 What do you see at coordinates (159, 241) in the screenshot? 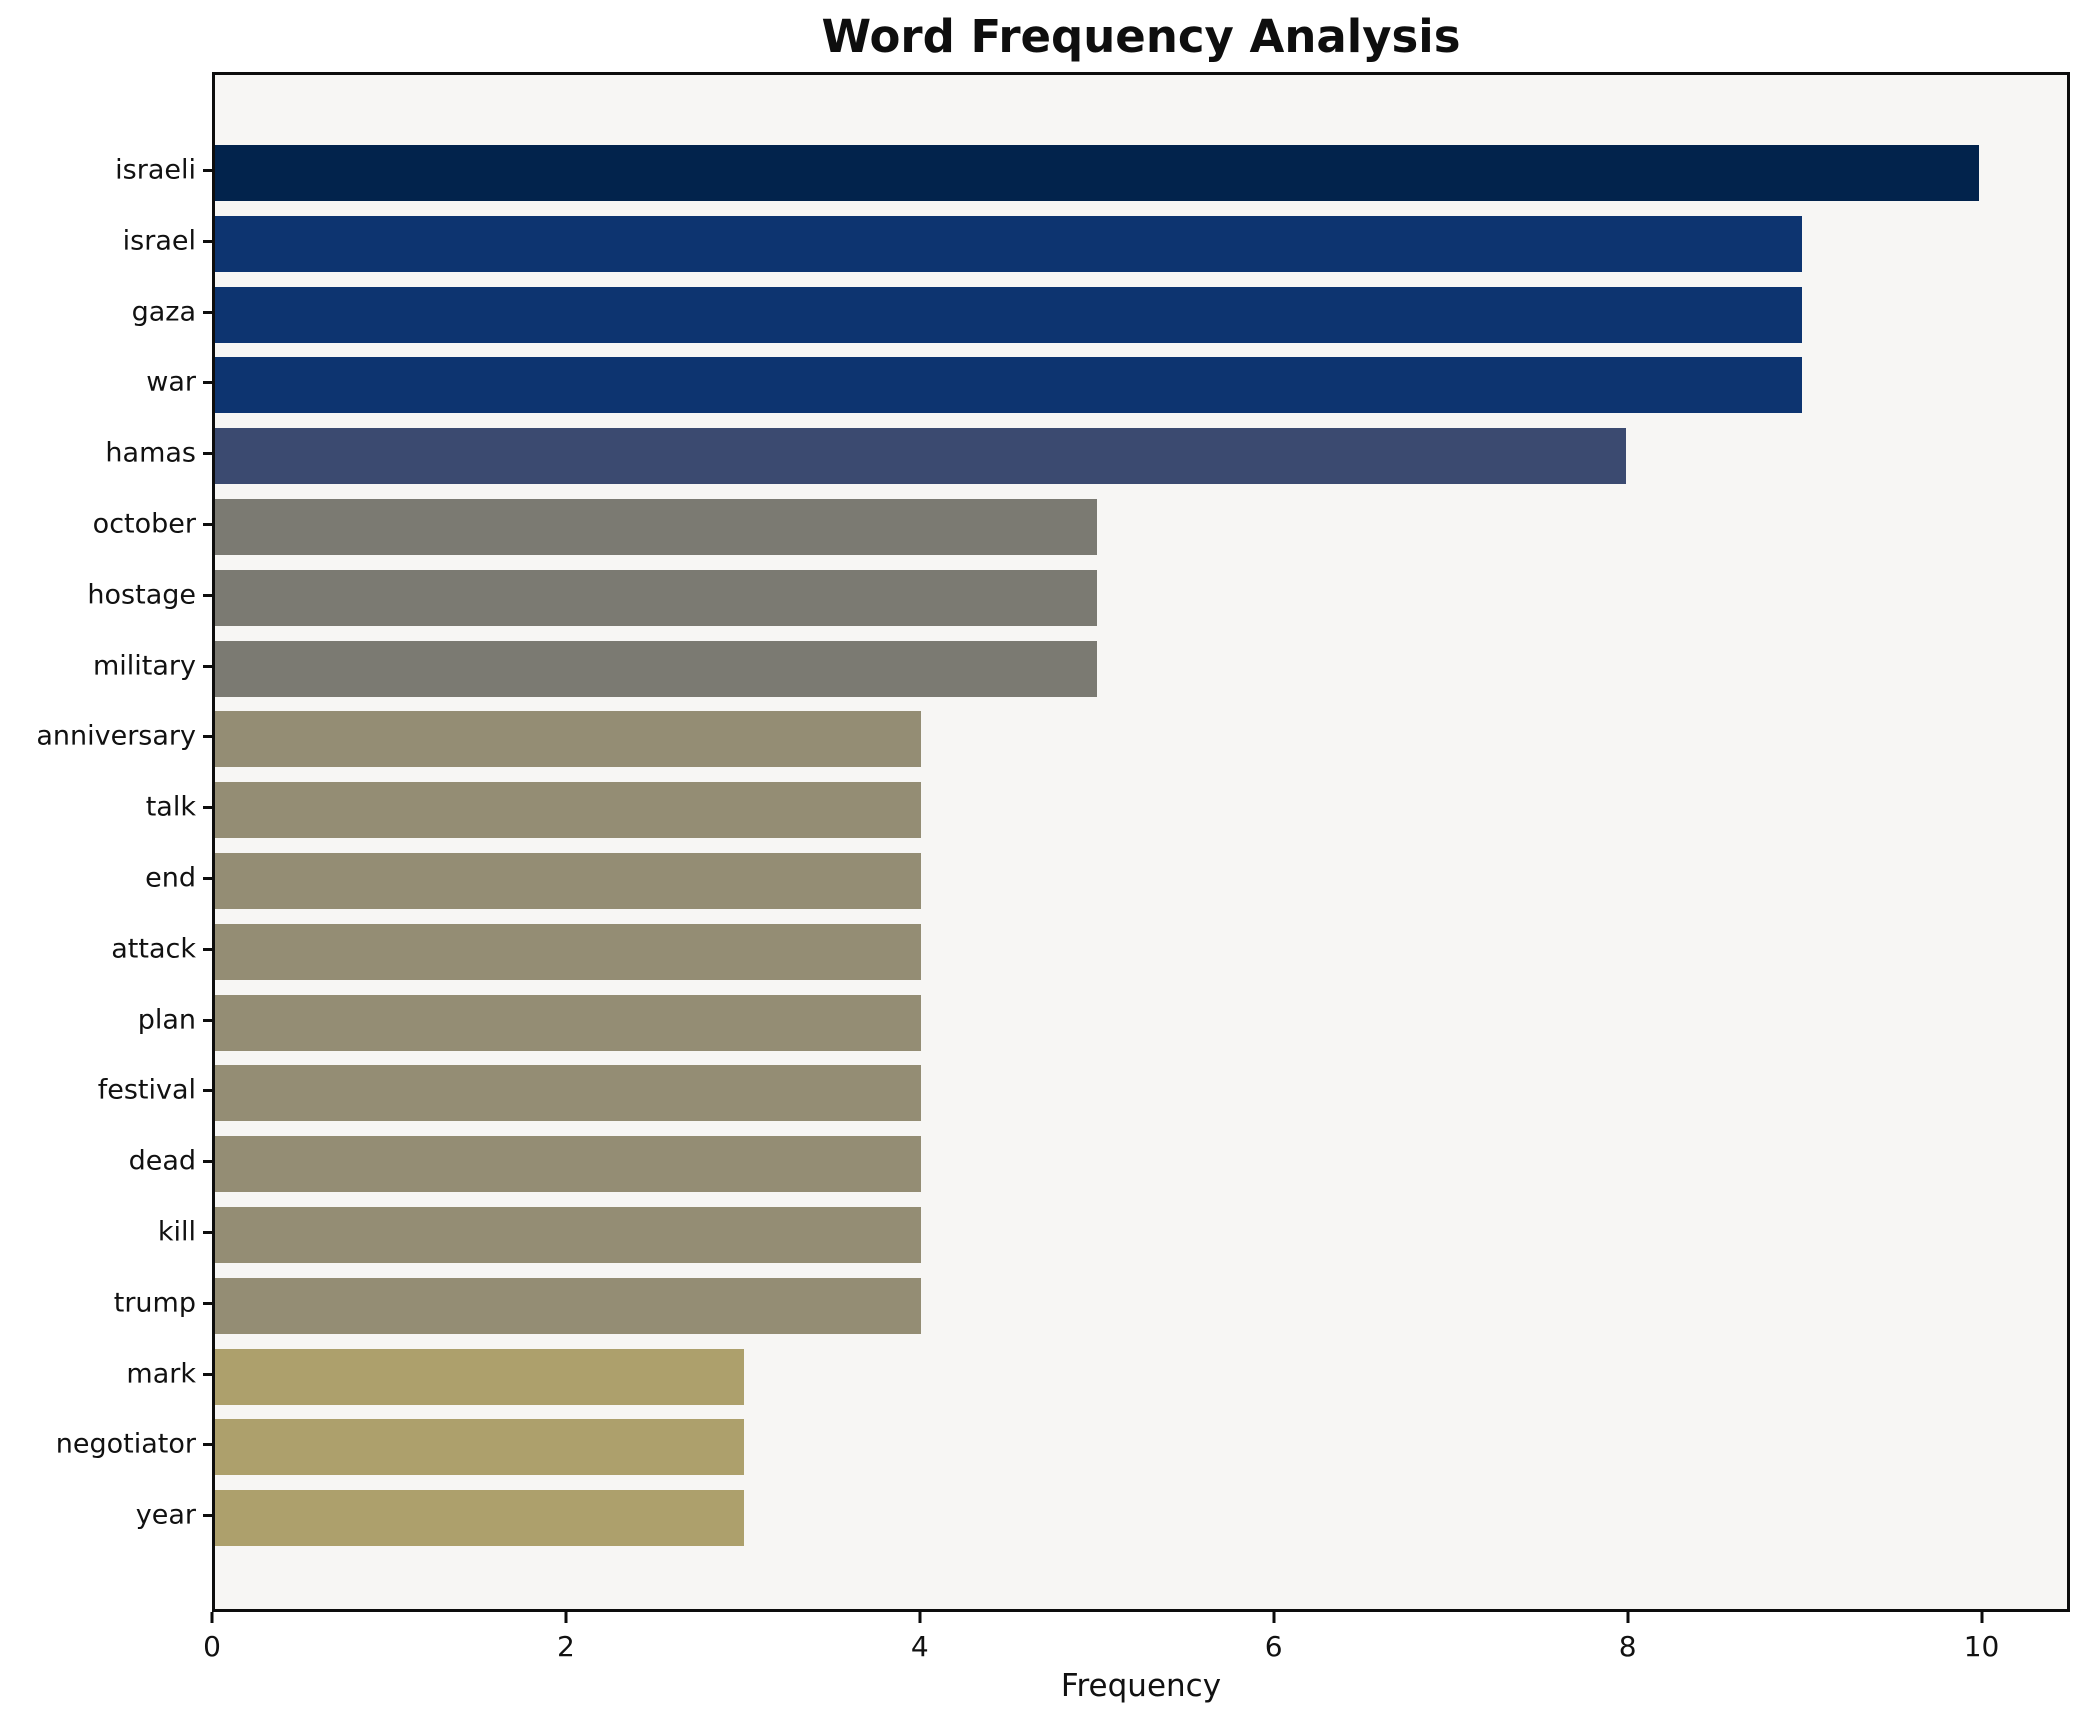
I see `y-label-israel: israel` at bounding box center [159, 241].